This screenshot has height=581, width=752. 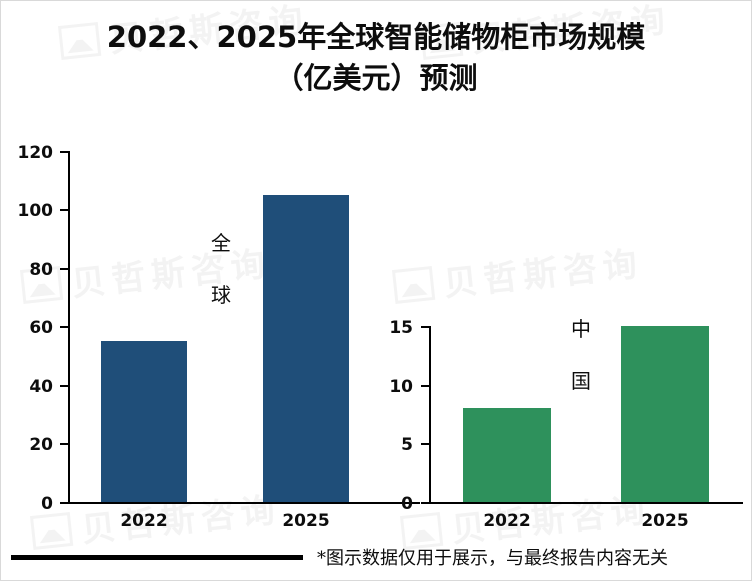 I want to click on global-ytick-label: 20, so click(x=41, y=445).